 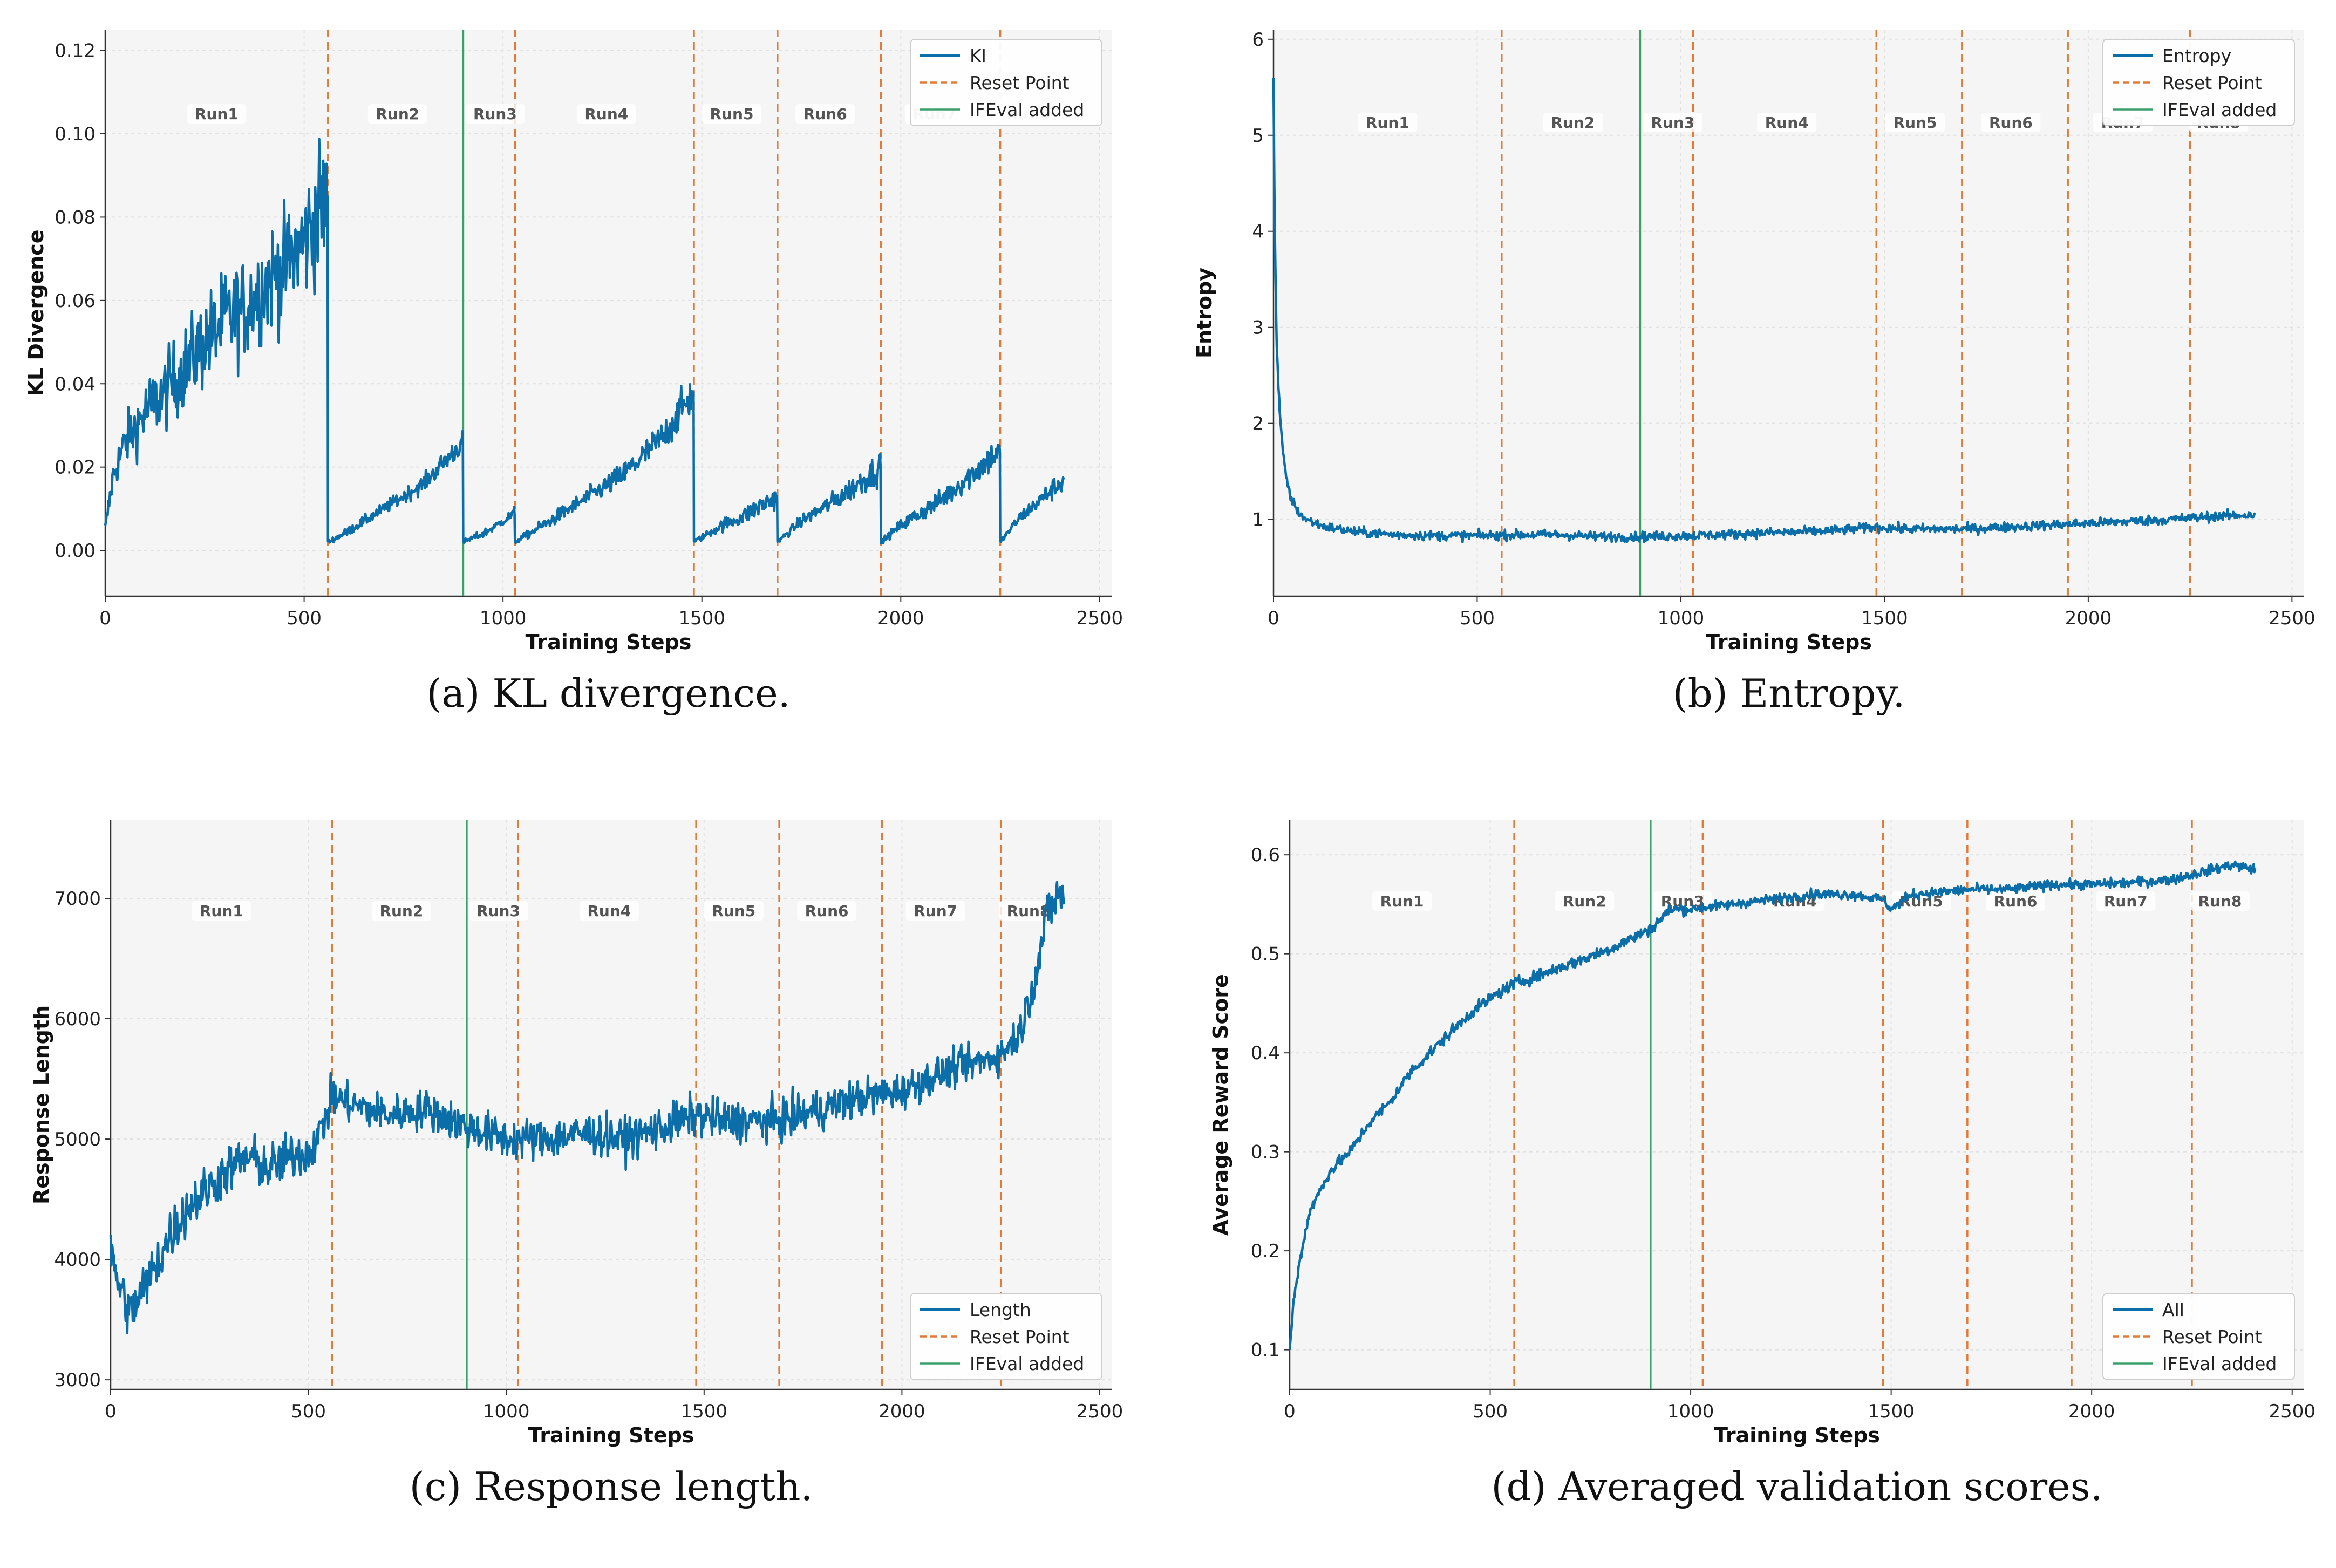 I want to click on legend: Kl Reset Point IFEval added, so click(x=1006, y=82).